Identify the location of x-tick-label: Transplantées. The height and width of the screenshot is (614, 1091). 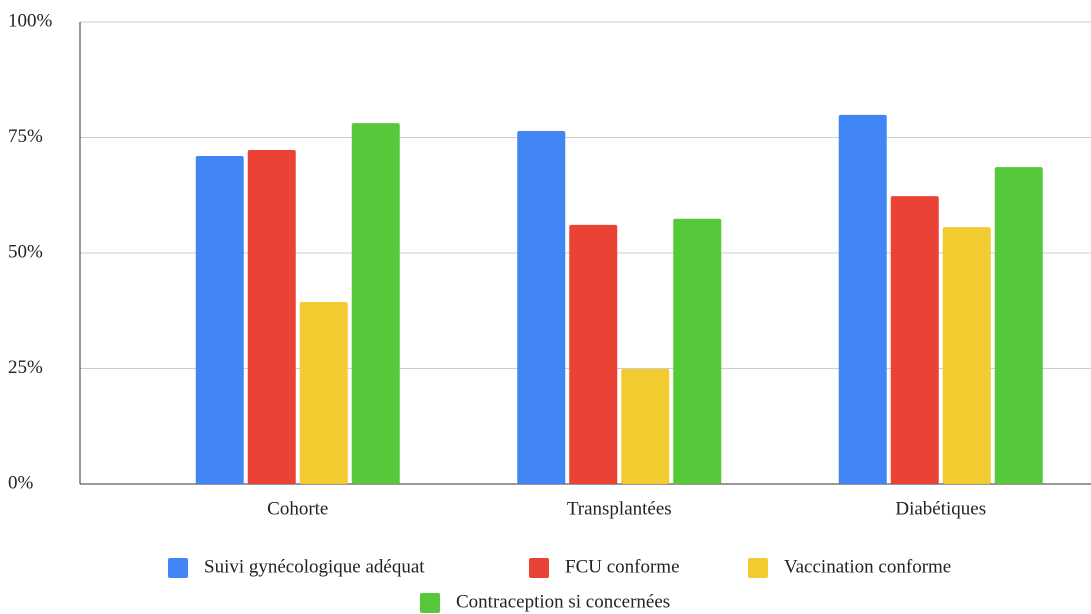
(619, 508).